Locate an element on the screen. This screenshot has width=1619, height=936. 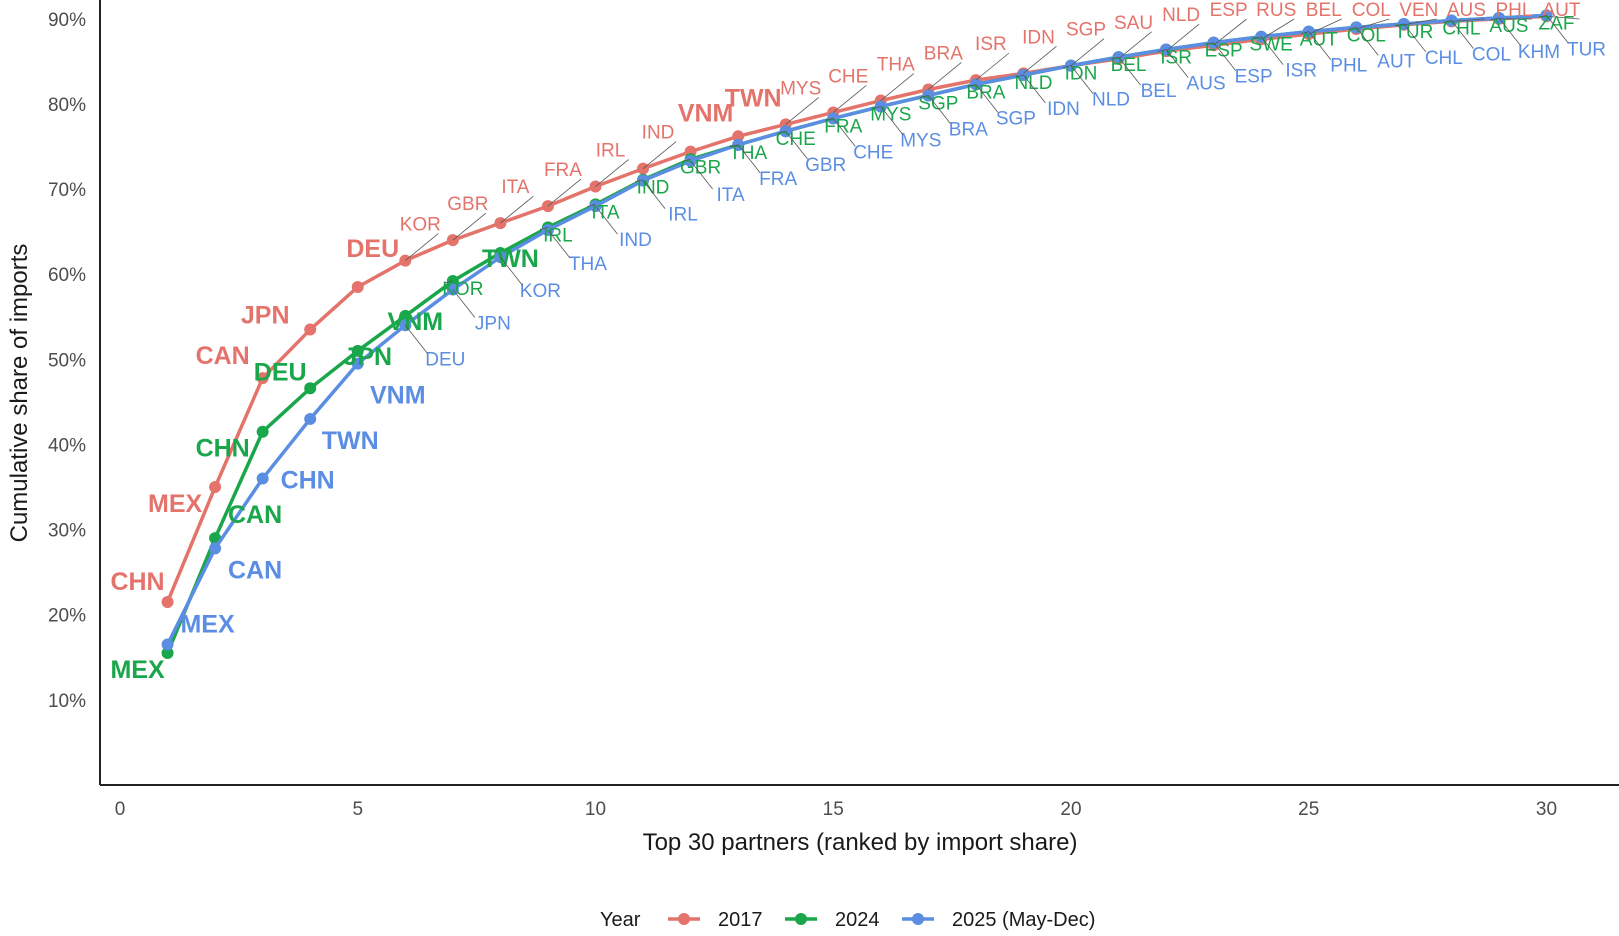
x-tick-label: 0 is located at coordinates (120, 809).